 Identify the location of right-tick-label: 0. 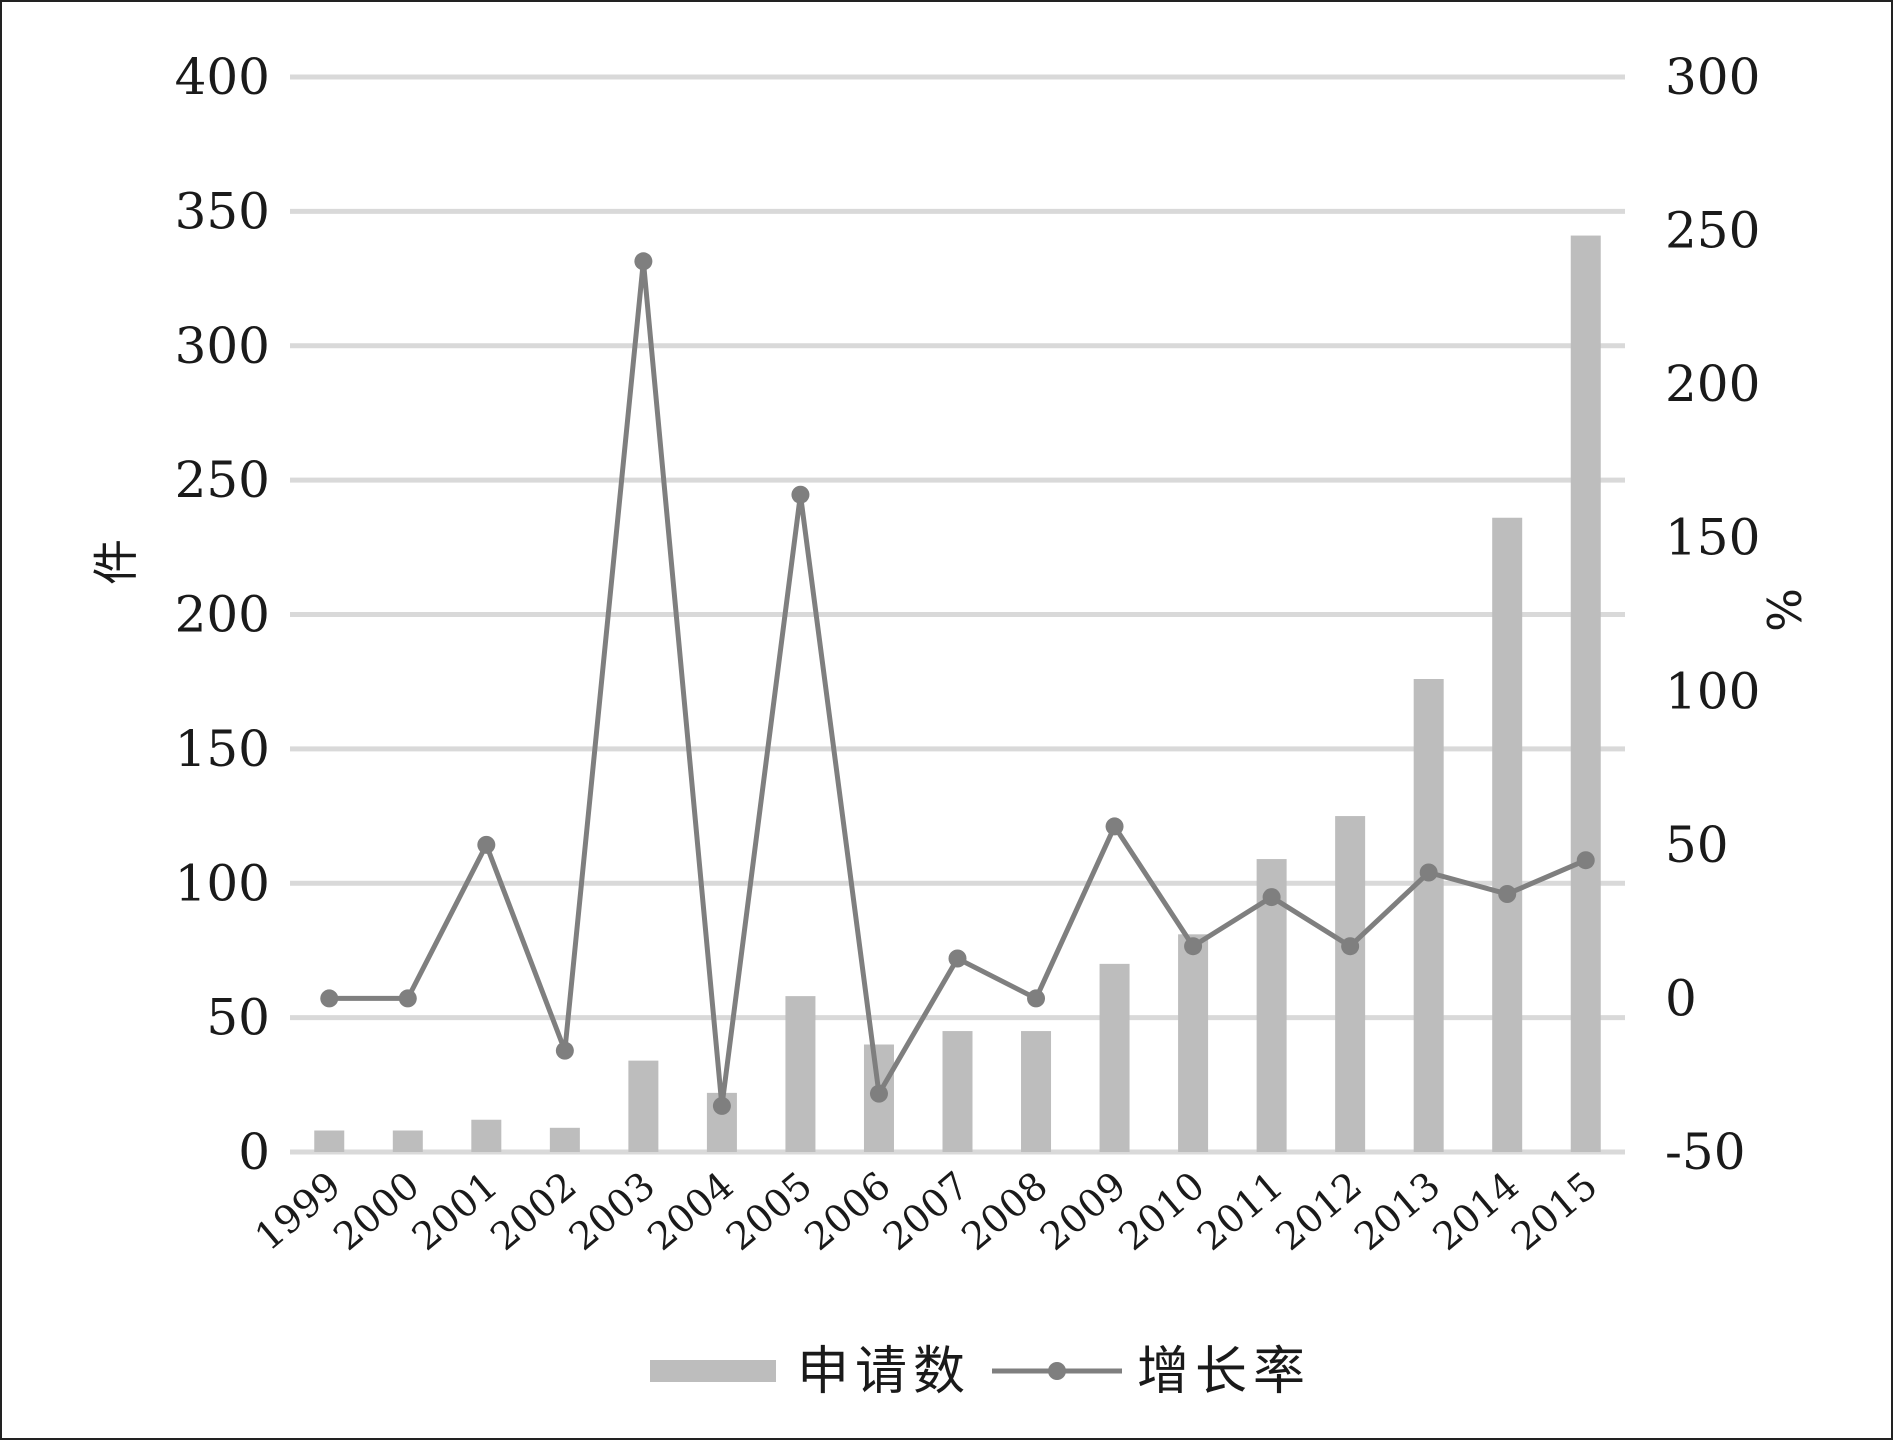
(1681, 998).